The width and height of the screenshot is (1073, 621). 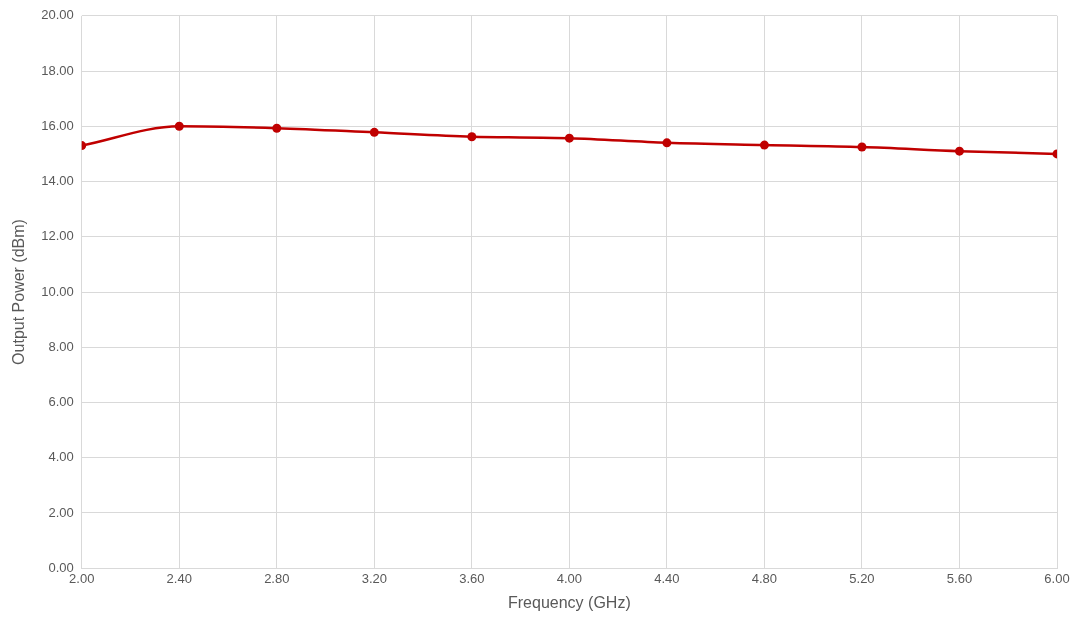 I want to click on x-tick-label: 6.00, so click(x=1057, y=578).